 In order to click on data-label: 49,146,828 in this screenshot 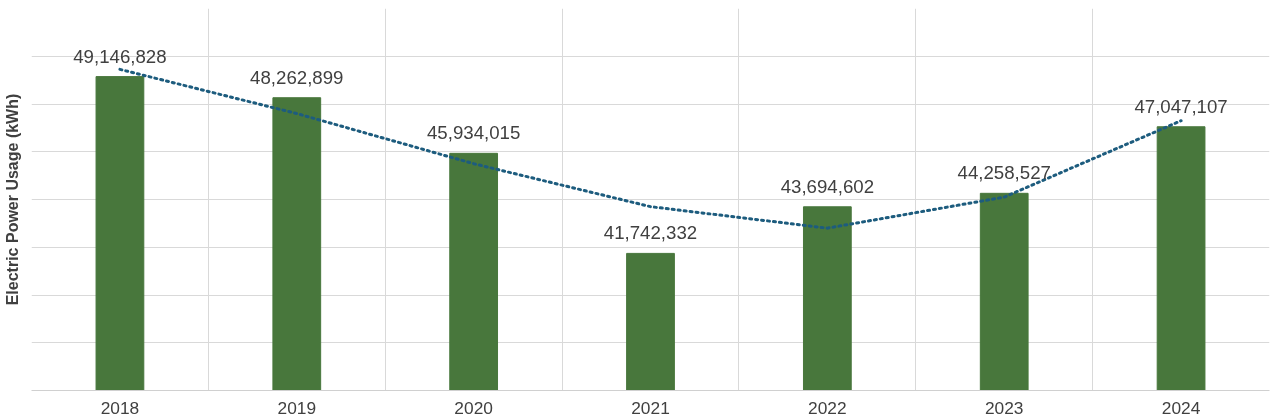, I will do `click(120, 56)`.